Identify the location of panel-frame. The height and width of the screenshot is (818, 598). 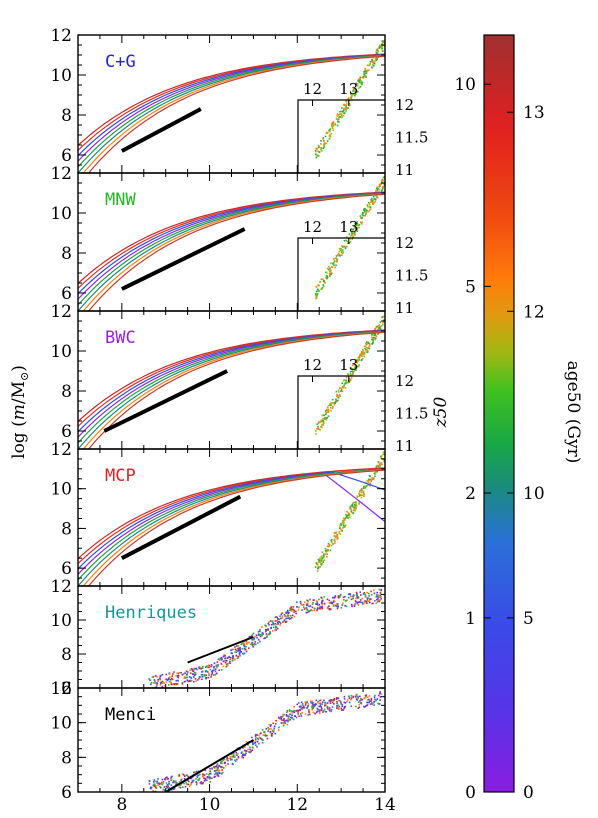
(231, 637).